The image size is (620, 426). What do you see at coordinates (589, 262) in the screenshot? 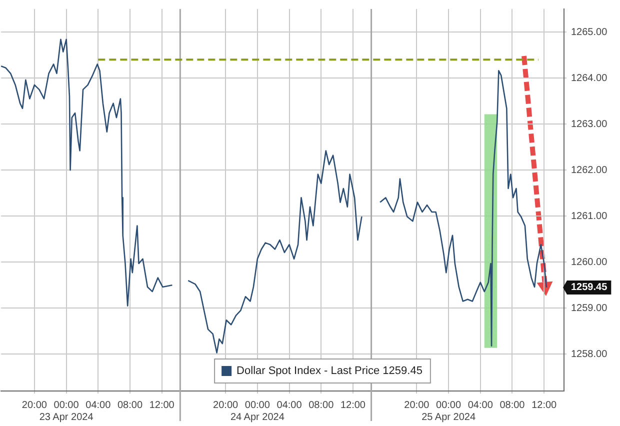
I see `y-tick-label: 1260.00` at bounding box center [589, 262].